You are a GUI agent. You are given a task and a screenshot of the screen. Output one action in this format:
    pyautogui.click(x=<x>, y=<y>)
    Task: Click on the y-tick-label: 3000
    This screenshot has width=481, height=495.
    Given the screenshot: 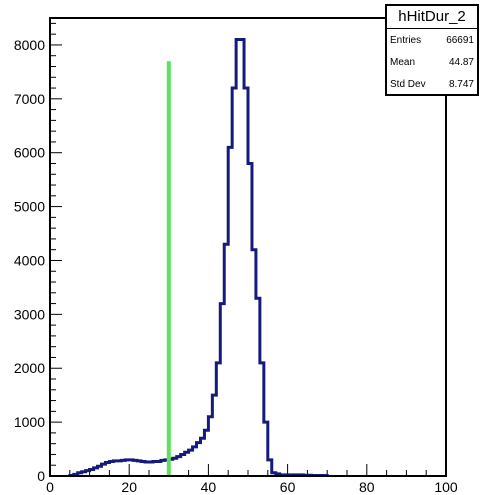 What is the action you would take?
    pyautogui.click(x=29, y=314)
    